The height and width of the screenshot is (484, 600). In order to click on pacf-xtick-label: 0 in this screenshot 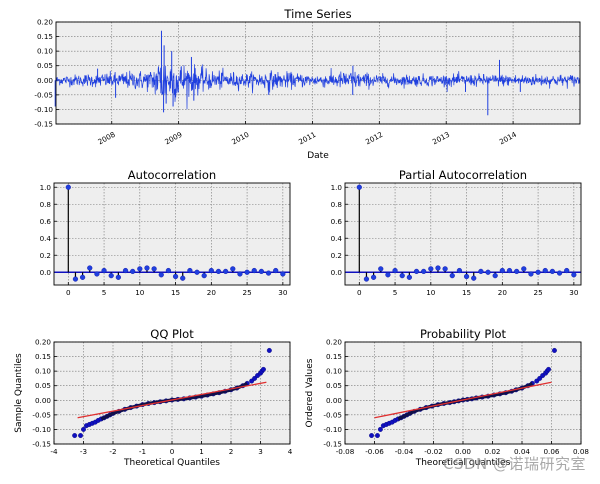, I will do `click(359, 292)`.